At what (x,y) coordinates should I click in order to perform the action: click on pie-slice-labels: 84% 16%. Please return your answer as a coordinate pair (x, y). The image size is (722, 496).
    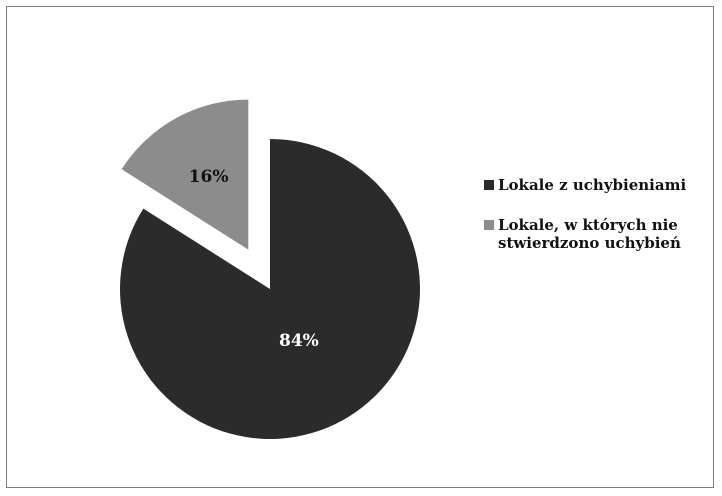
    Looking at the image, I should click on (254, 259).